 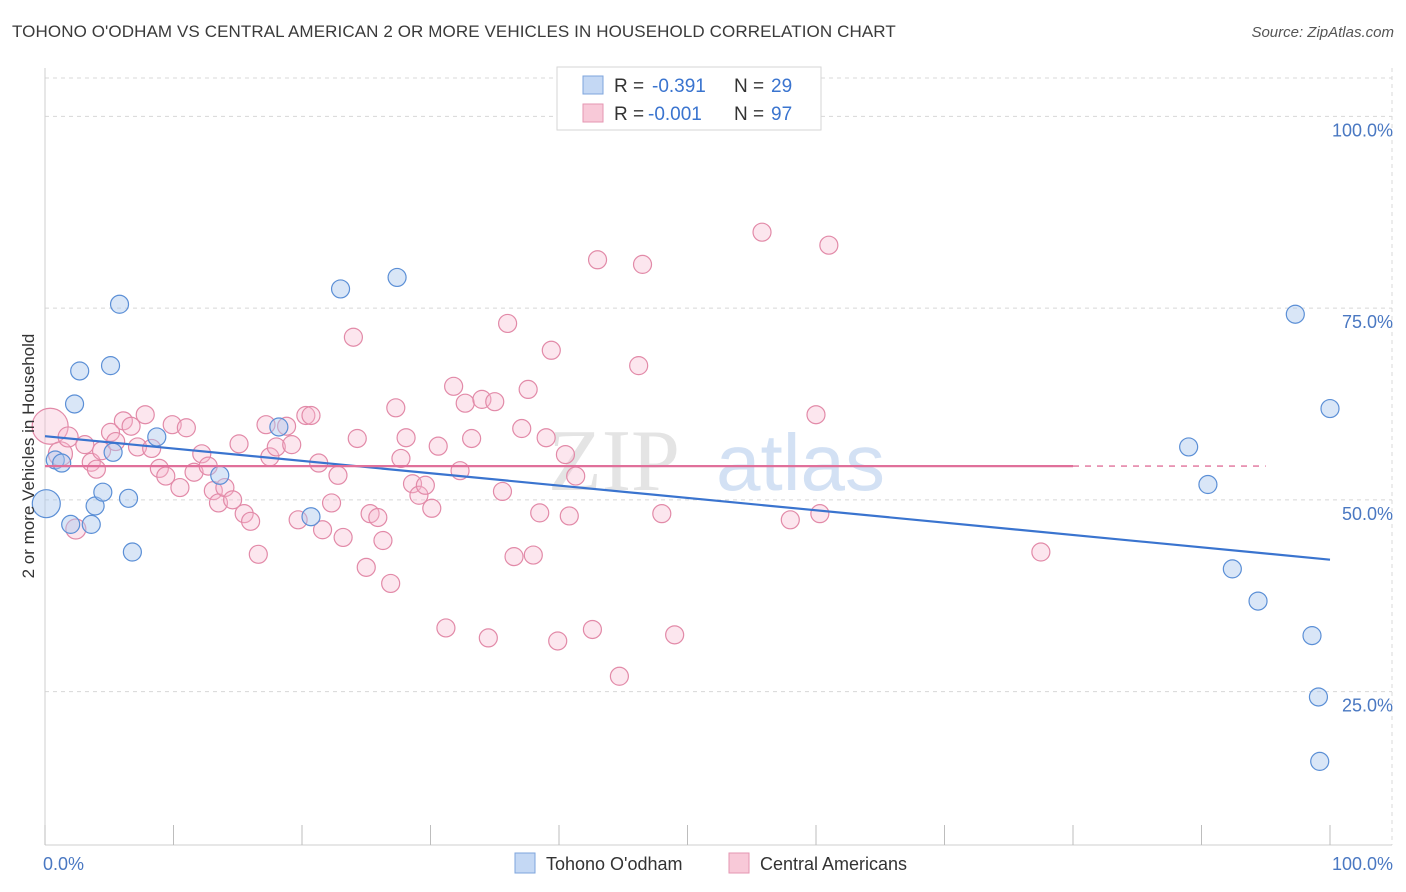 What do you see at coordinates (1322, 32) in the screenshot?
I see `source-label: Source: ZipAtlas.com` at bounding box center [1322, 32].